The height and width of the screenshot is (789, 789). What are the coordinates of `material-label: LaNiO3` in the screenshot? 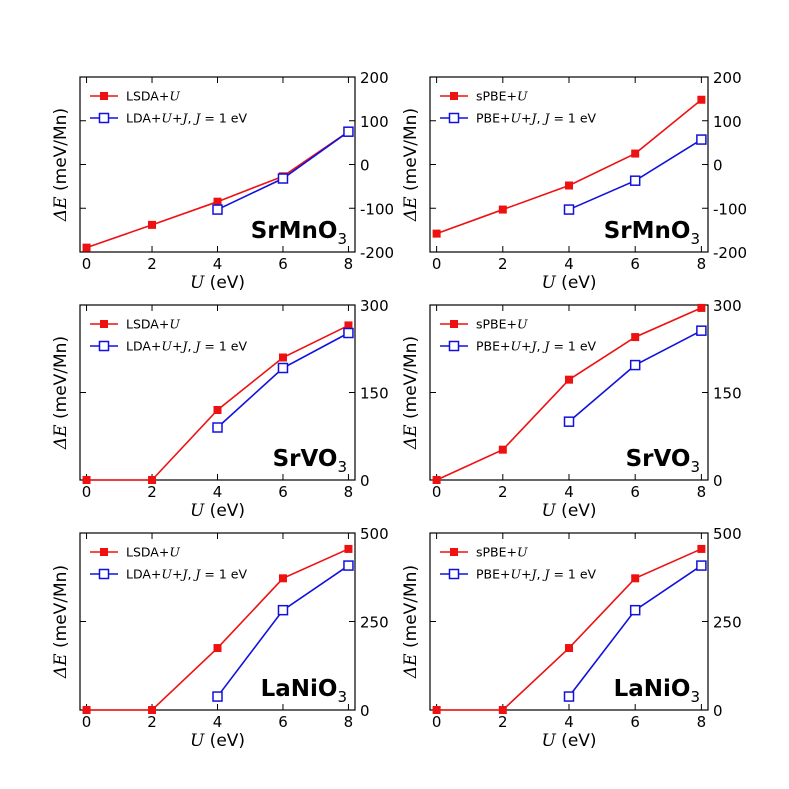 It's located at (304, 691).